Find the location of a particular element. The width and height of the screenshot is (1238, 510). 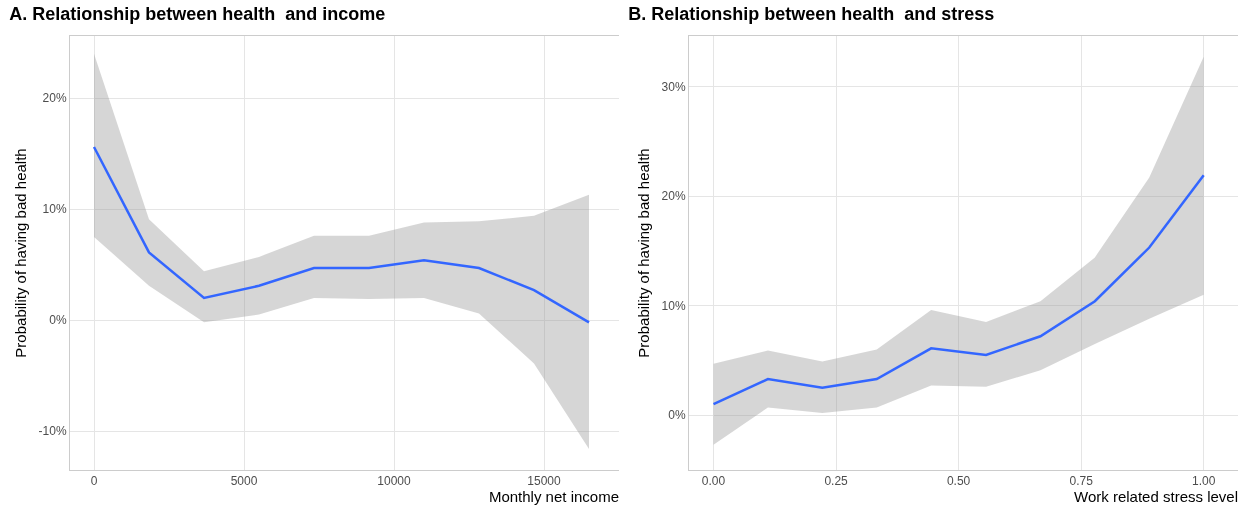

chart-title: B. Relationship between health and stress is located at coordinates (811, 14).